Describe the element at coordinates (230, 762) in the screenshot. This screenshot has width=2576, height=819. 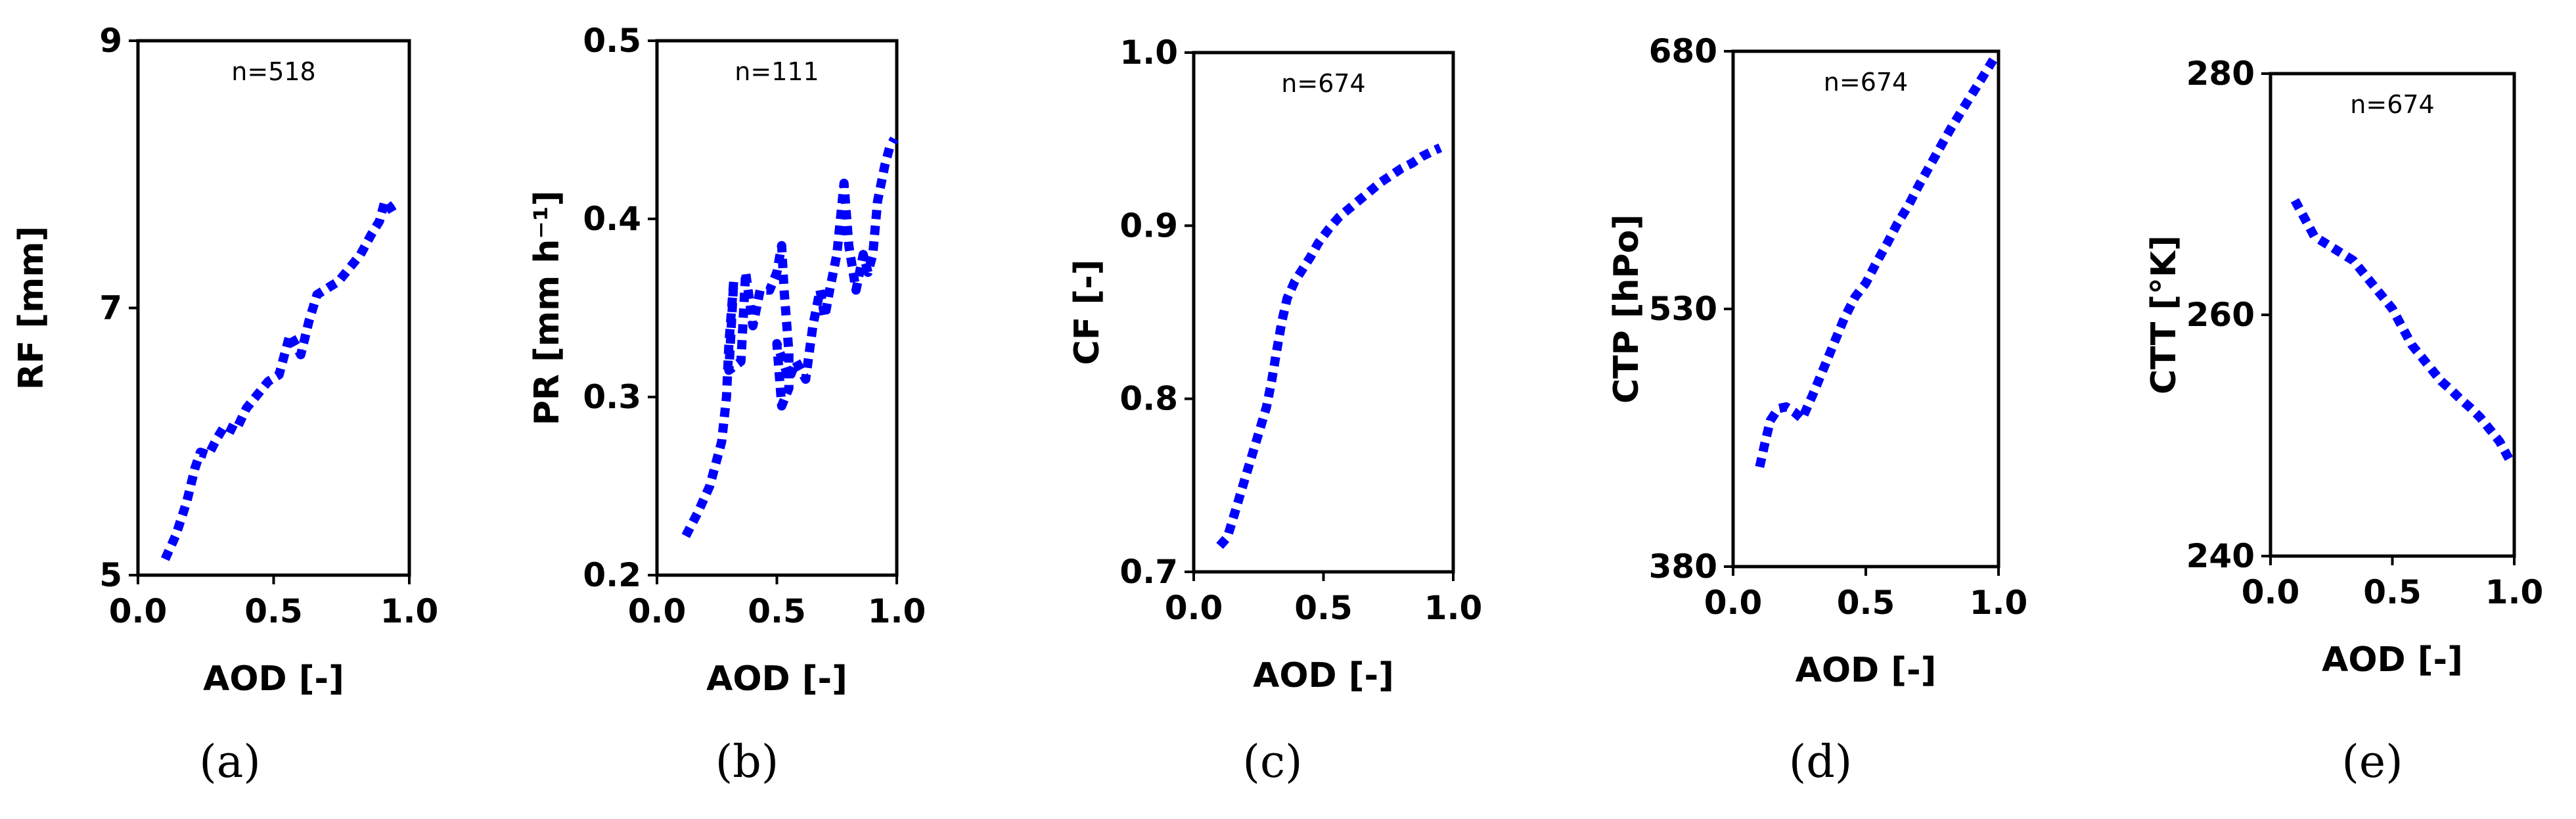
I see `panel-label: (a)` at that location.